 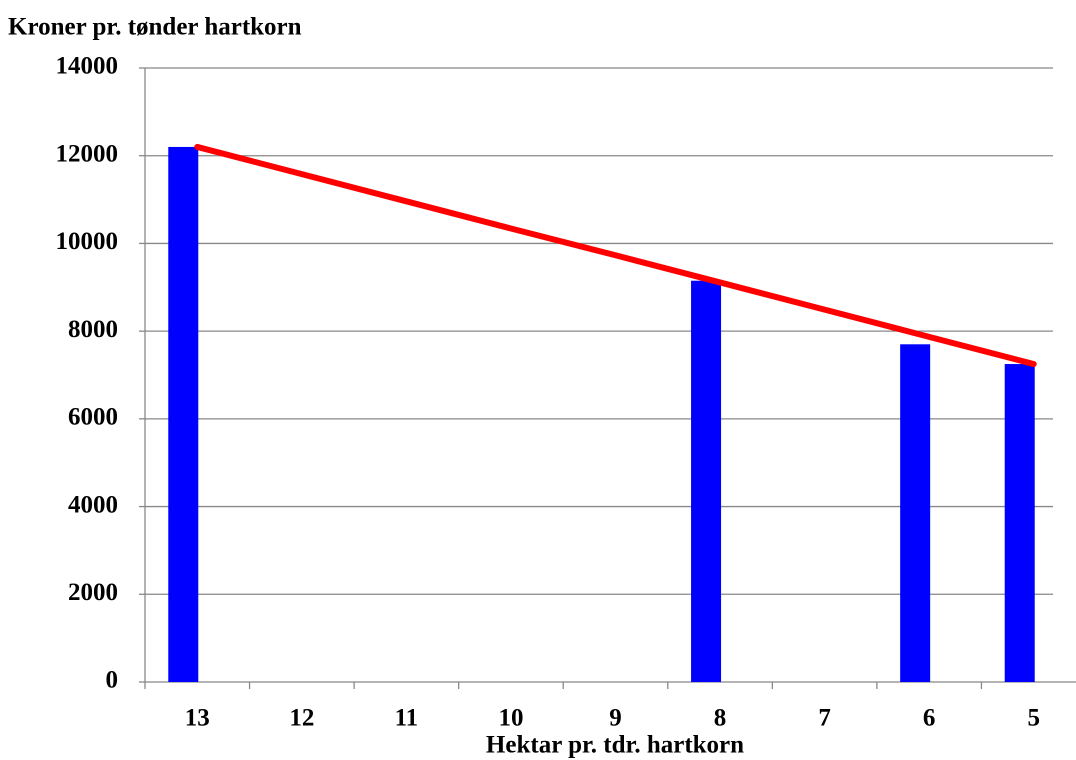 I want to click on y-tick-label: 6000, so click(x=93, y=417).